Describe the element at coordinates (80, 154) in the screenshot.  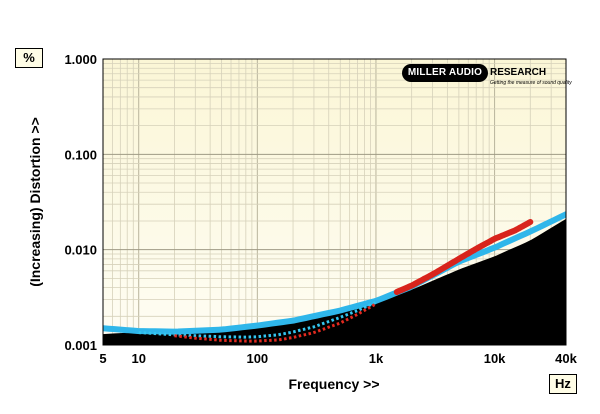
I see `y-tick-label: 0.100` at that location.